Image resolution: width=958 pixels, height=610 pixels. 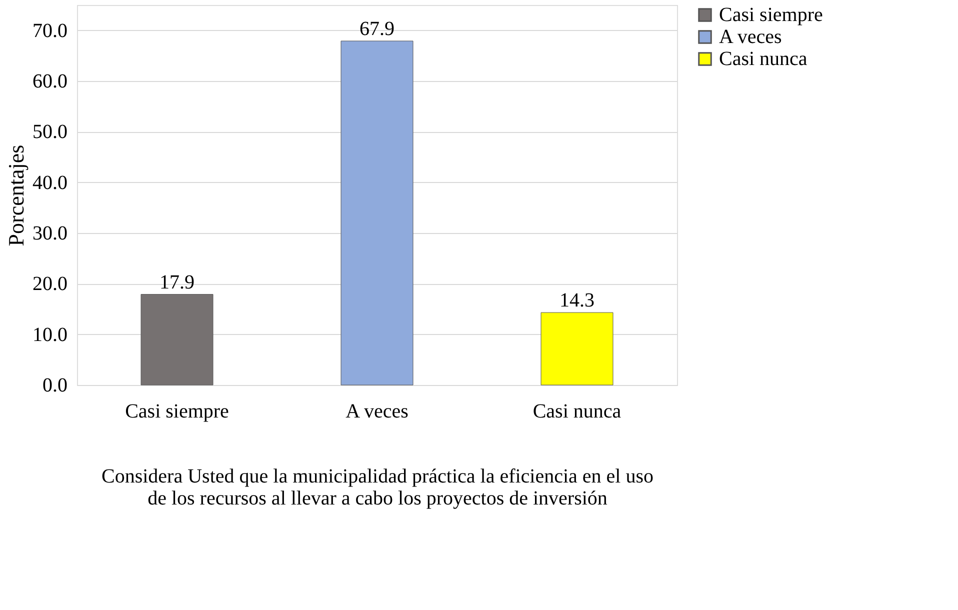 I want to click on y-tick-label: 30.0, so click(x=50, y=233).